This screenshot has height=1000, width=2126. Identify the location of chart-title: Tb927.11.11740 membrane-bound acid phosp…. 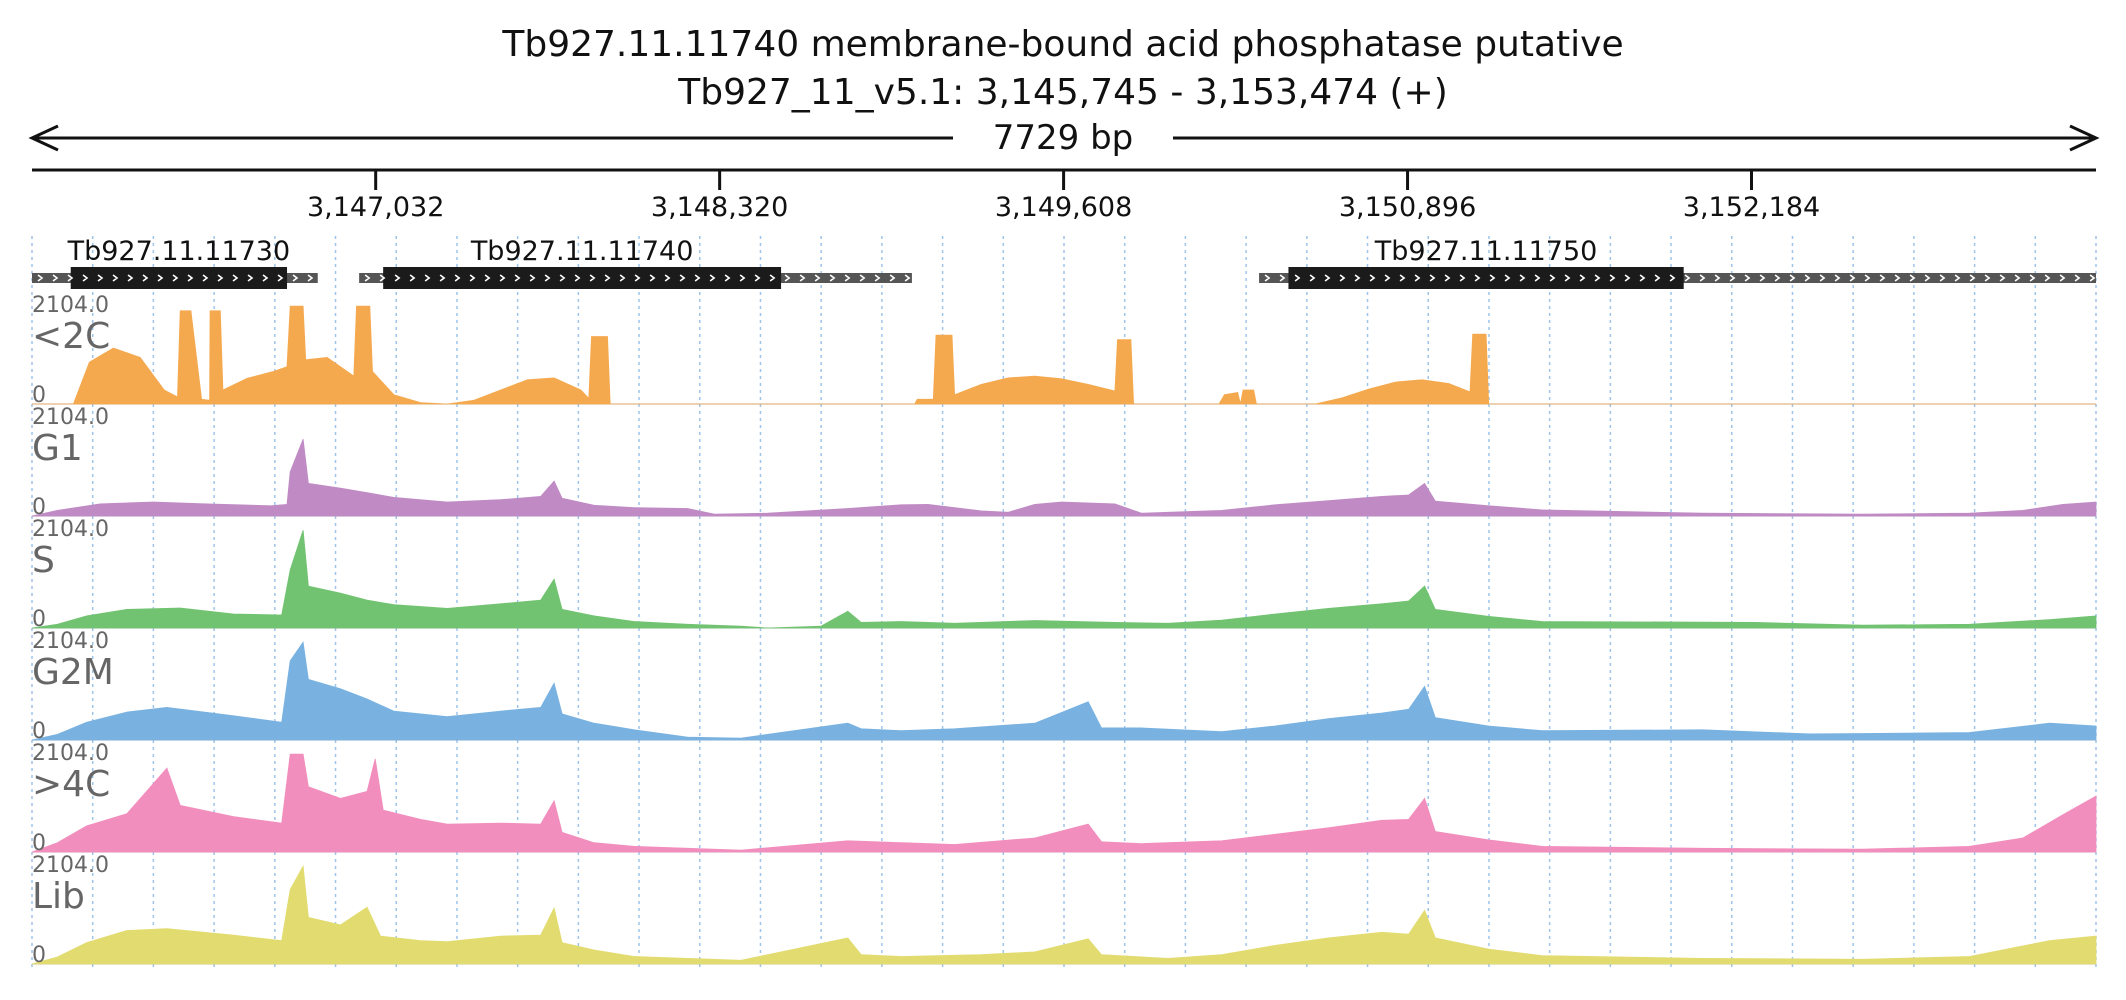
(1063, 44).